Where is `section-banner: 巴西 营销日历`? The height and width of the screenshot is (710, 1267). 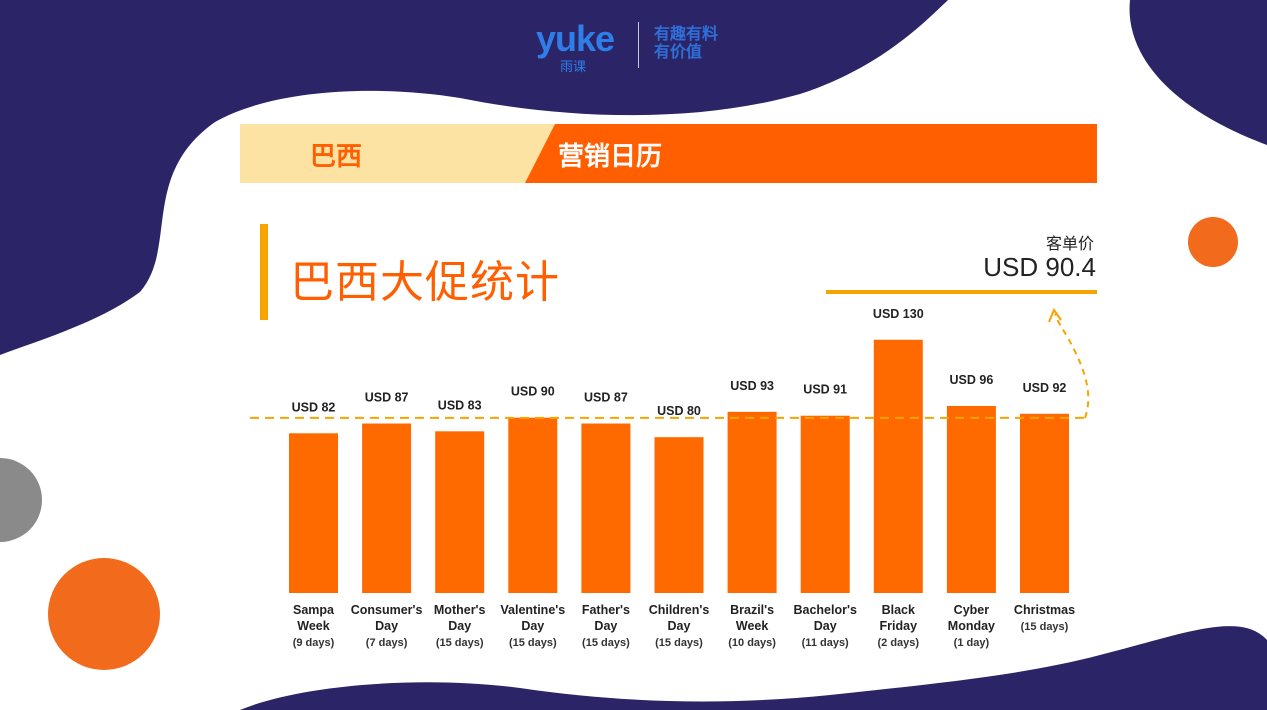 section-banner: 巴西 营销日历 is located at coordinates (668, 153).